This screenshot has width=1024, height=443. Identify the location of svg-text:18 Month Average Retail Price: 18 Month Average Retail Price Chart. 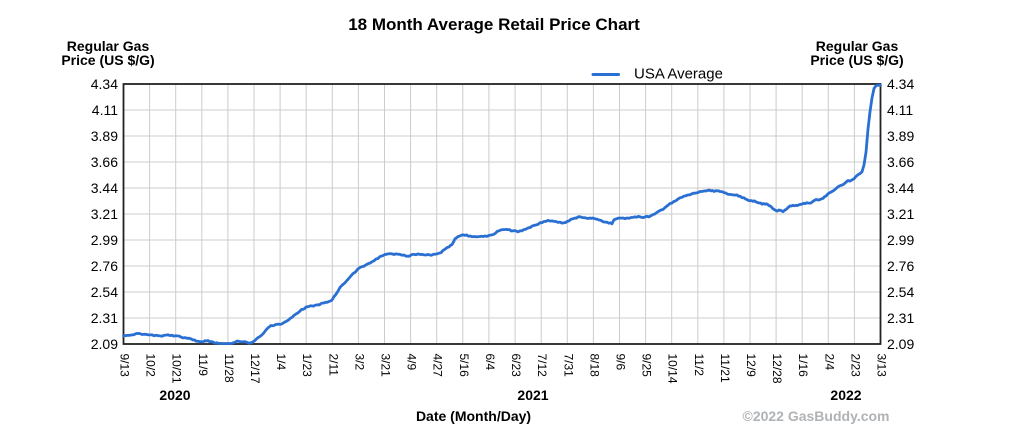
(494, 24).